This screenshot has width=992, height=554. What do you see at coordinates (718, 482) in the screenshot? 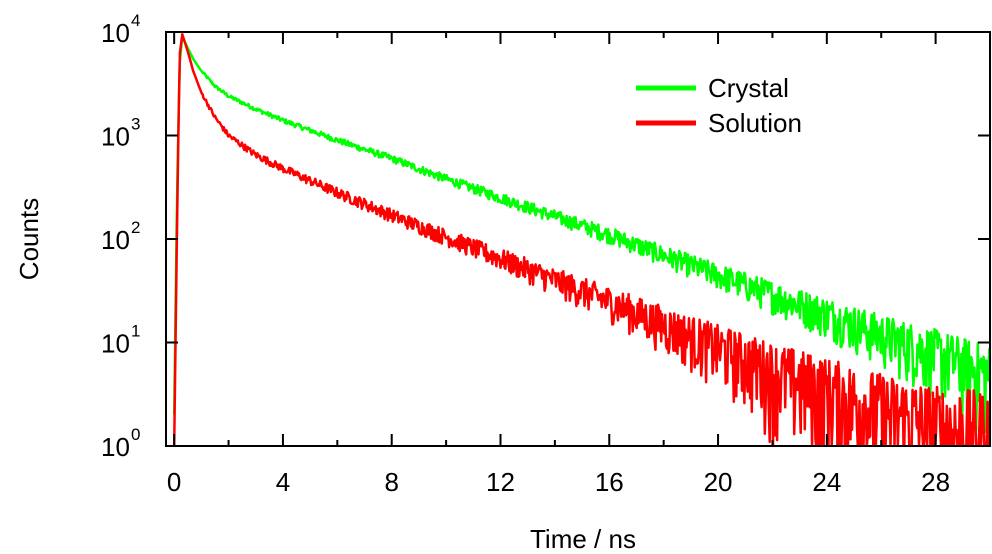
I see `x-tick-label: 20` at bounding box center [718, 482].